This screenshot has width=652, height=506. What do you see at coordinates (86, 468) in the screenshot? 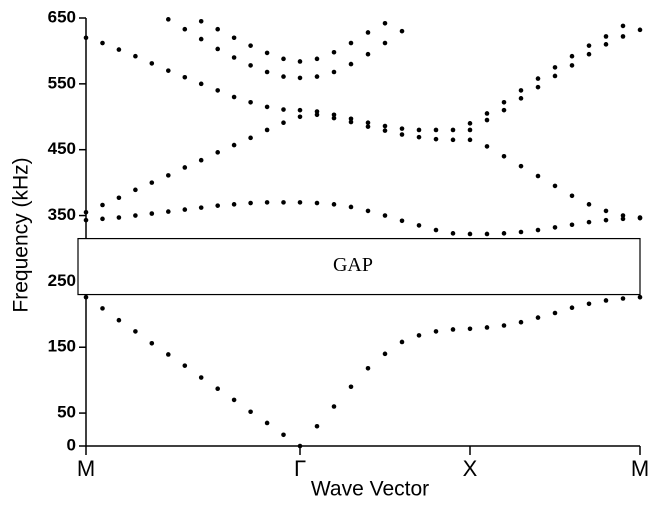
I see `x-tick-label: M` at bounding box center [86, 468].